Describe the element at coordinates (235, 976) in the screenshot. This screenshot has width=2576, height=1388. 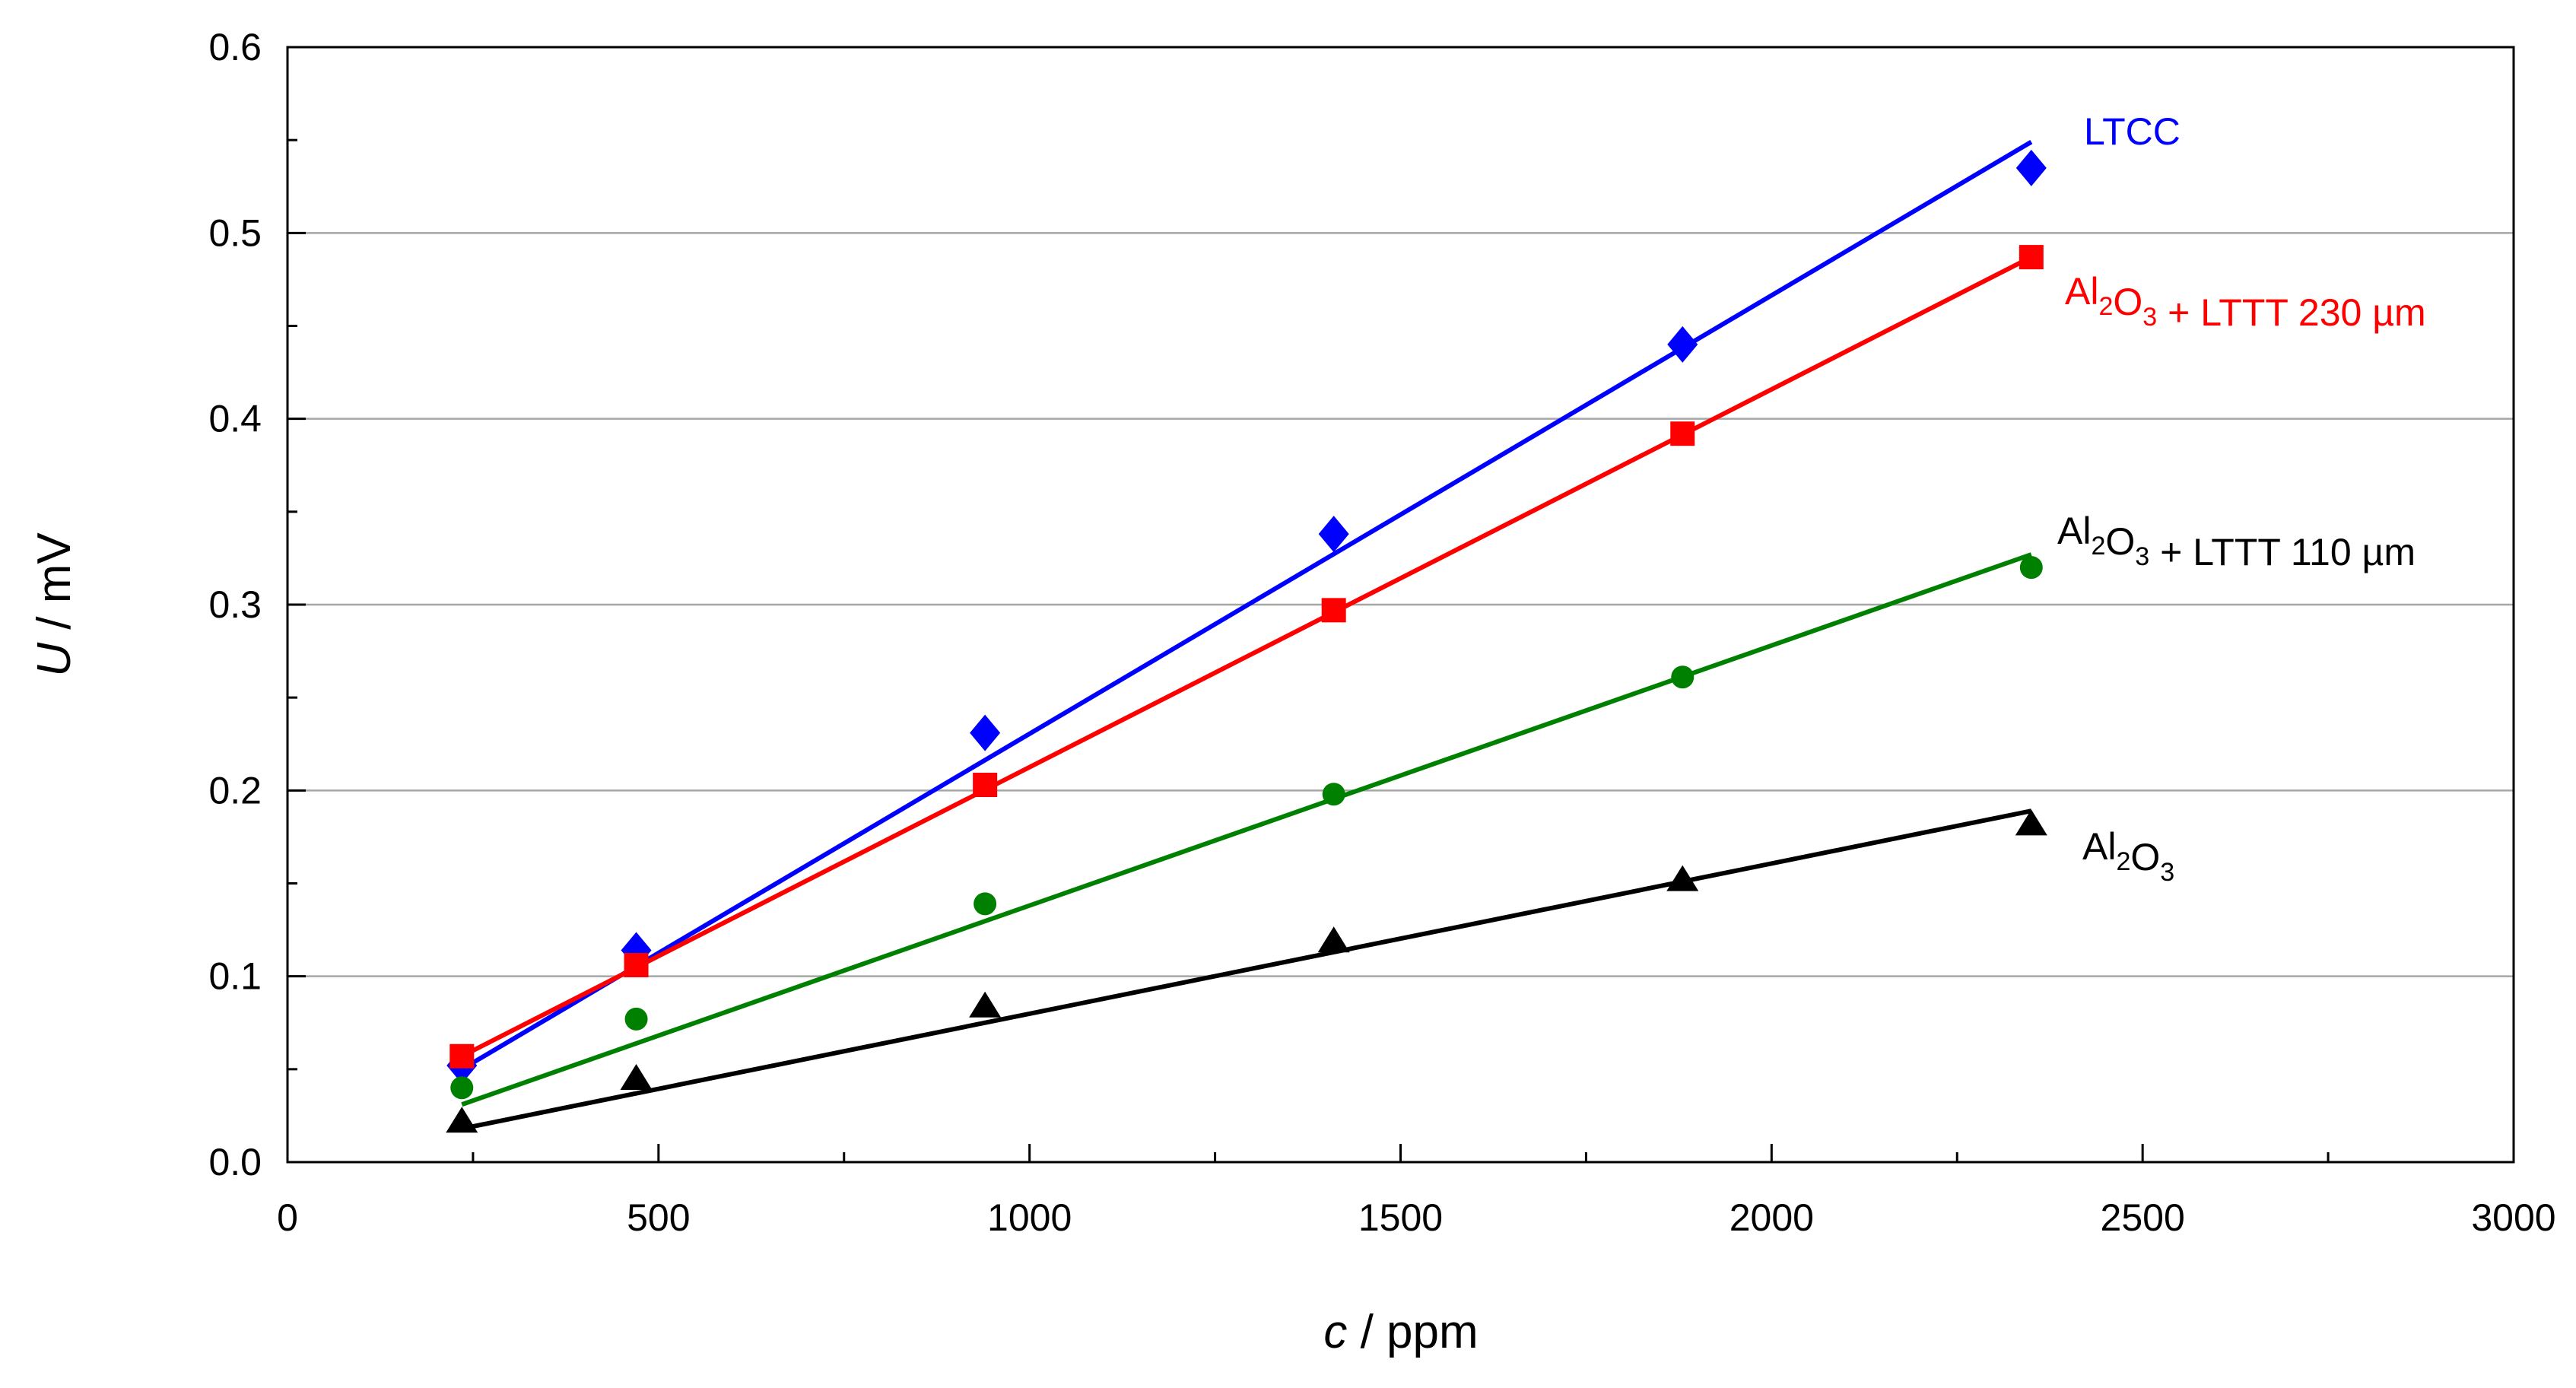
I see `y-tick-label: 0.1` at that location.